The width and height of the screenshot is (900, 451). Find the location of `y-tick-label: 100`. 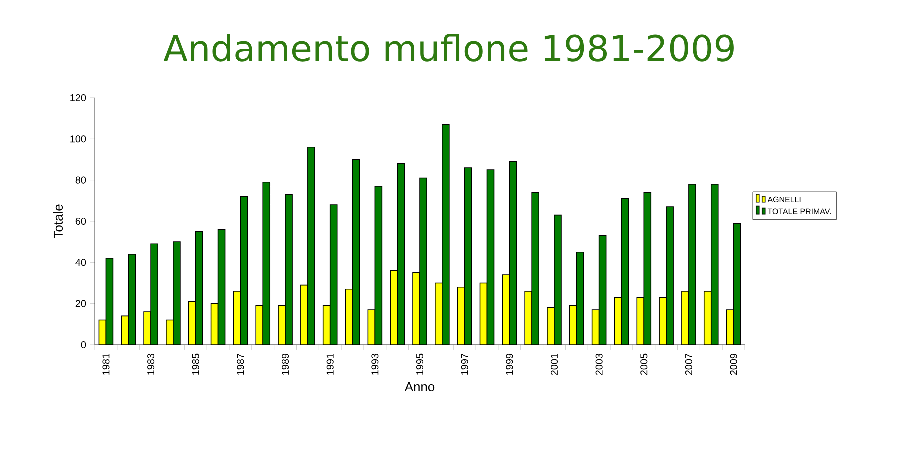

y-tick-label: 100 is located at coordinates (78, 139).